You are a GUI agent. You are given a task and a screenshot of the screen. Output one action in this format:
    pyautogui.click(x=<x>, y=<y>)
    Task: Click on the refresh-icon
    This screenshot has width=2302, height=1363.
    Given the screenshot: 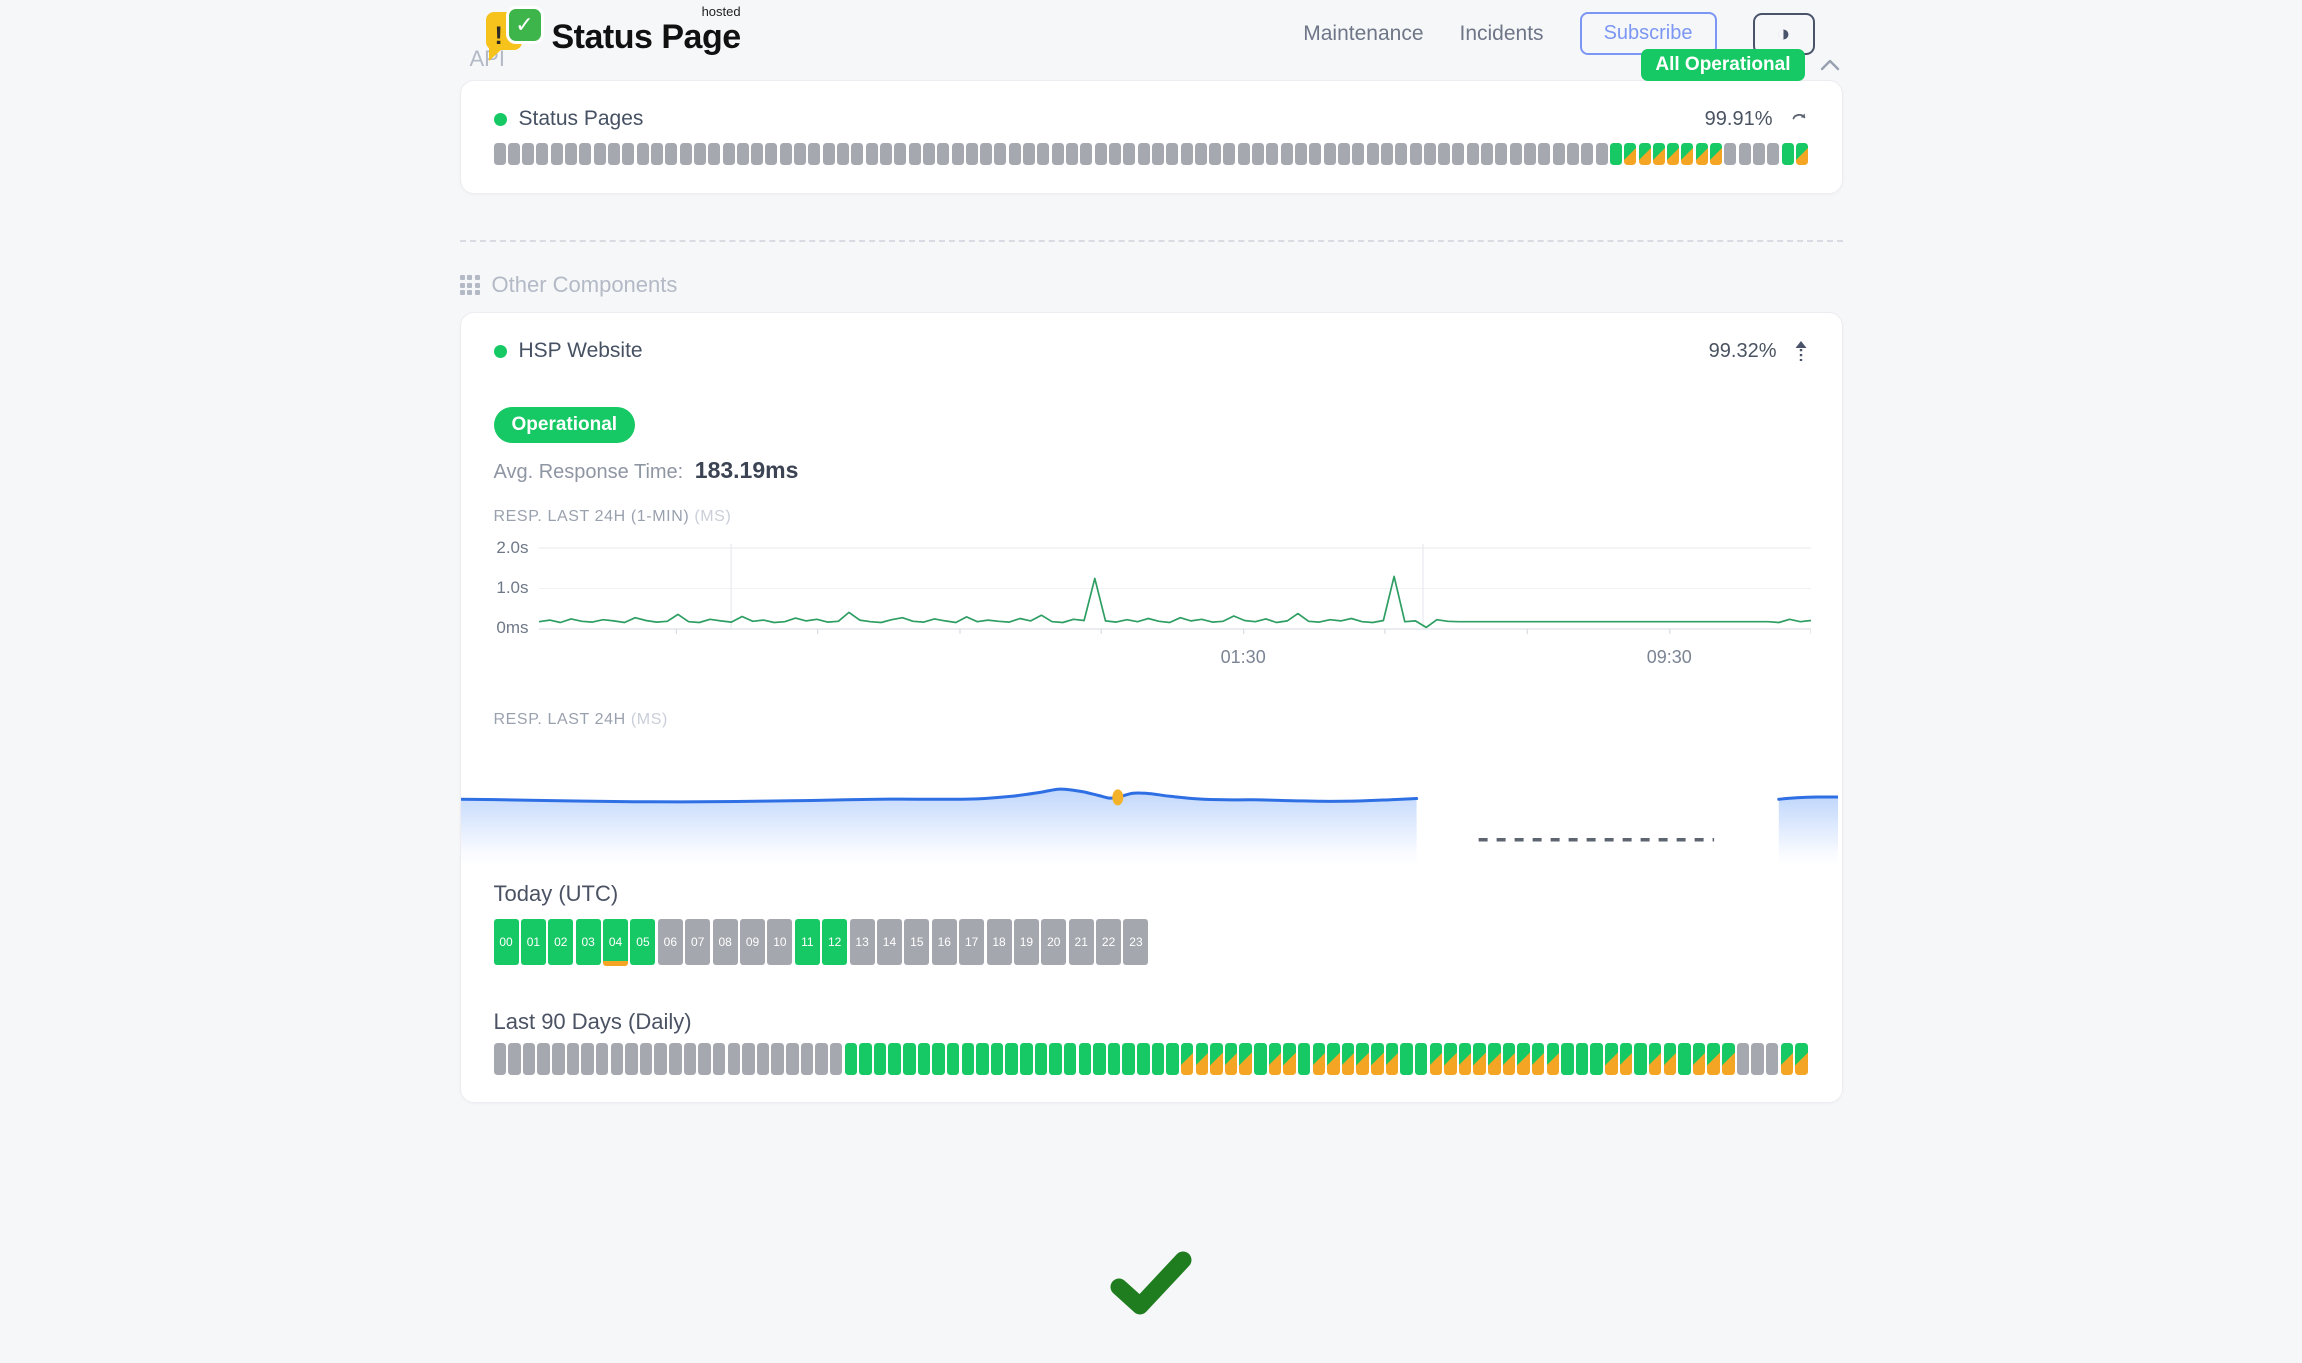 What is the action you would take?
    pyautogui.click(x=1799, y=119)
    